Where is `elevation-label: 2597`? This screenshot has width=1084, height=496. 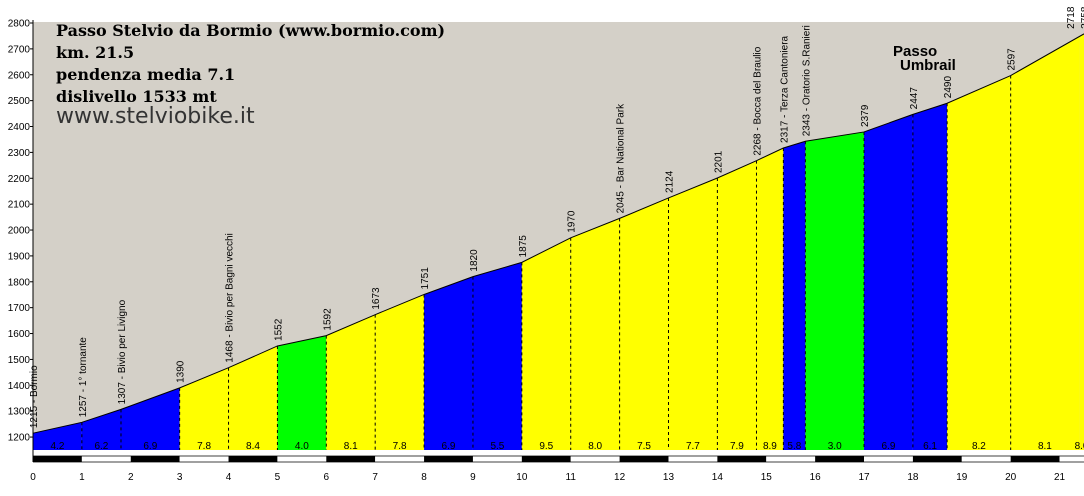 elevation-label: 2597 is located at coordinates (1012, 59).